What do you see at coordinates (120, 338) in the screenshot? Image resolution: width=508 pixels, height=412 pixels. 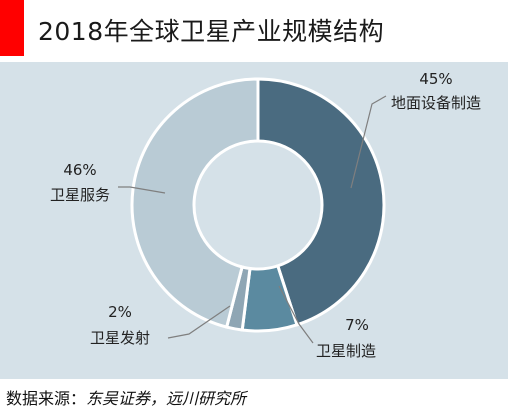 I see `slice-category-label: 卫星发射` at bounding box center [120, 338].